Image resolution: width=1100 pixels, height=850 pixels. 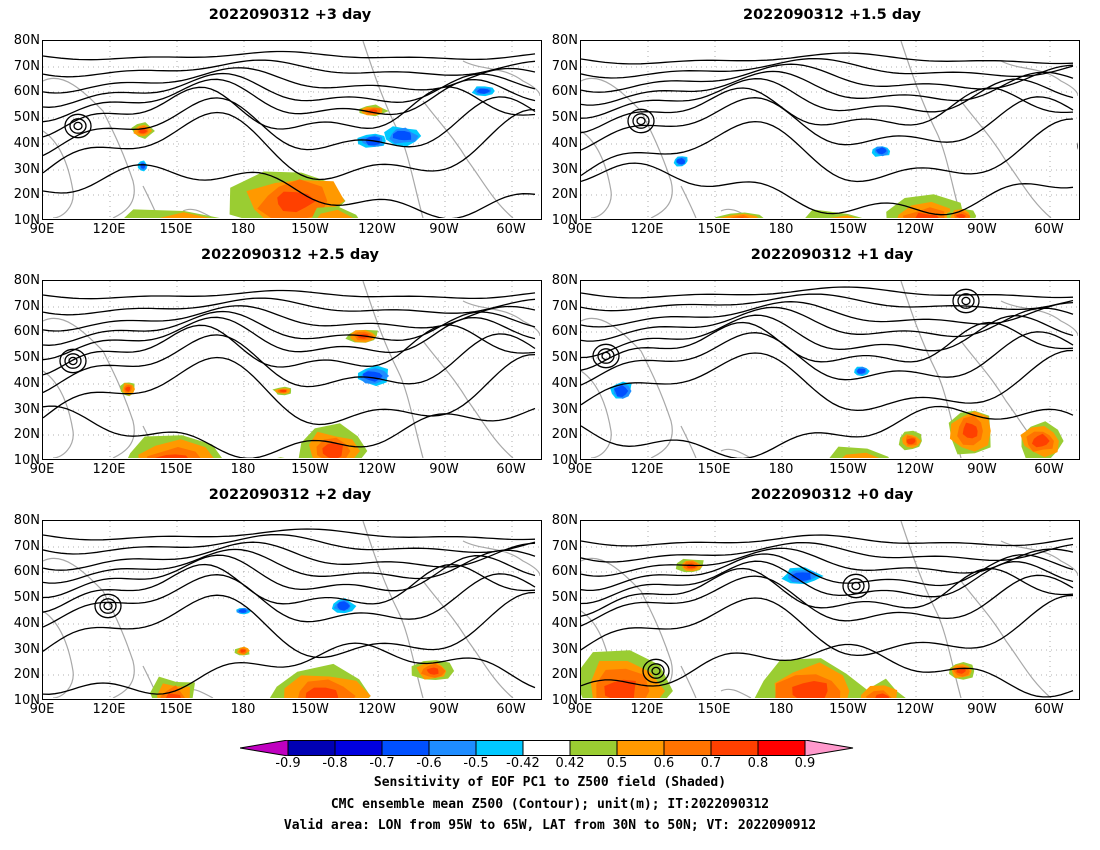 I want to click on panel-title-2: 2022090312 +1.5 day, so click(x=832, y=15).